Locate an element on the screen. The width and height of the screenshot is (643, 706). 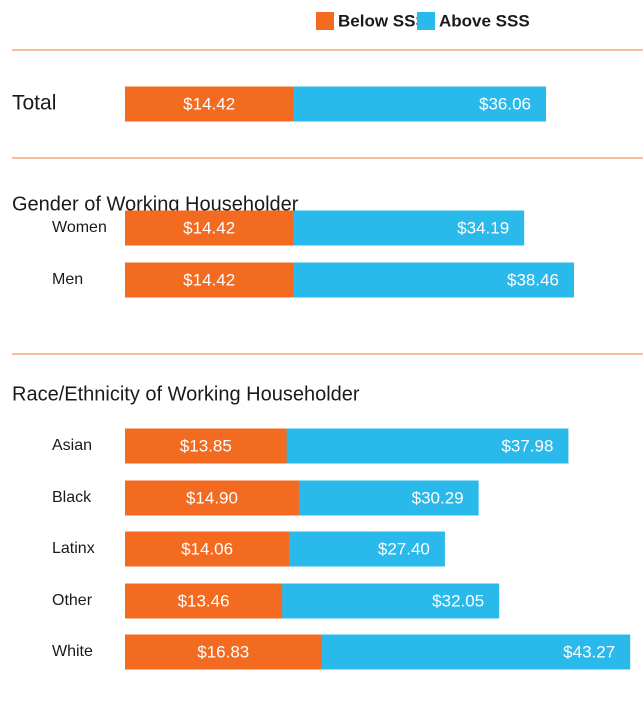
value-label: $14.06 is located at coordinates (207, 548).